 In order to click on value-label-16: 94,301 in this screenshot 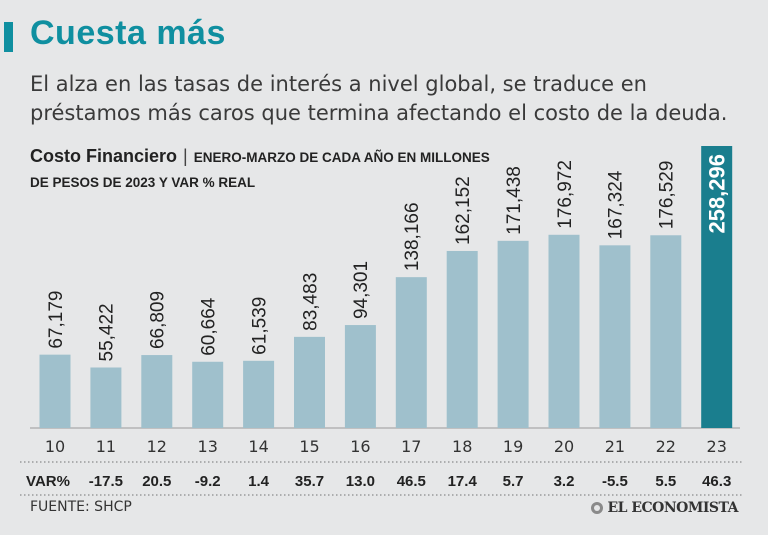, I will do `click(361, 290)`.